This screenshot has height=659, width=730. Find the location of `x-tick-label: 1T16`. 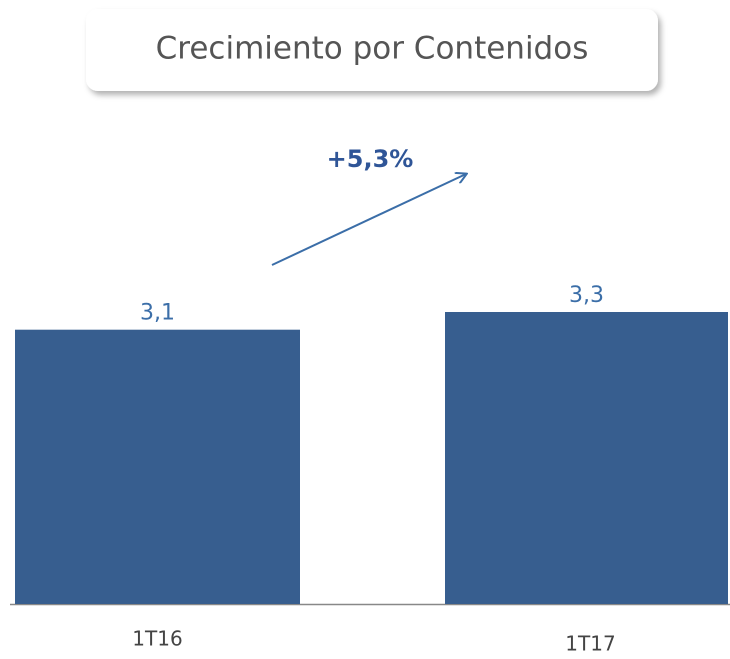

x-tick-label: 1T16 is located at coordinates (157, 639).